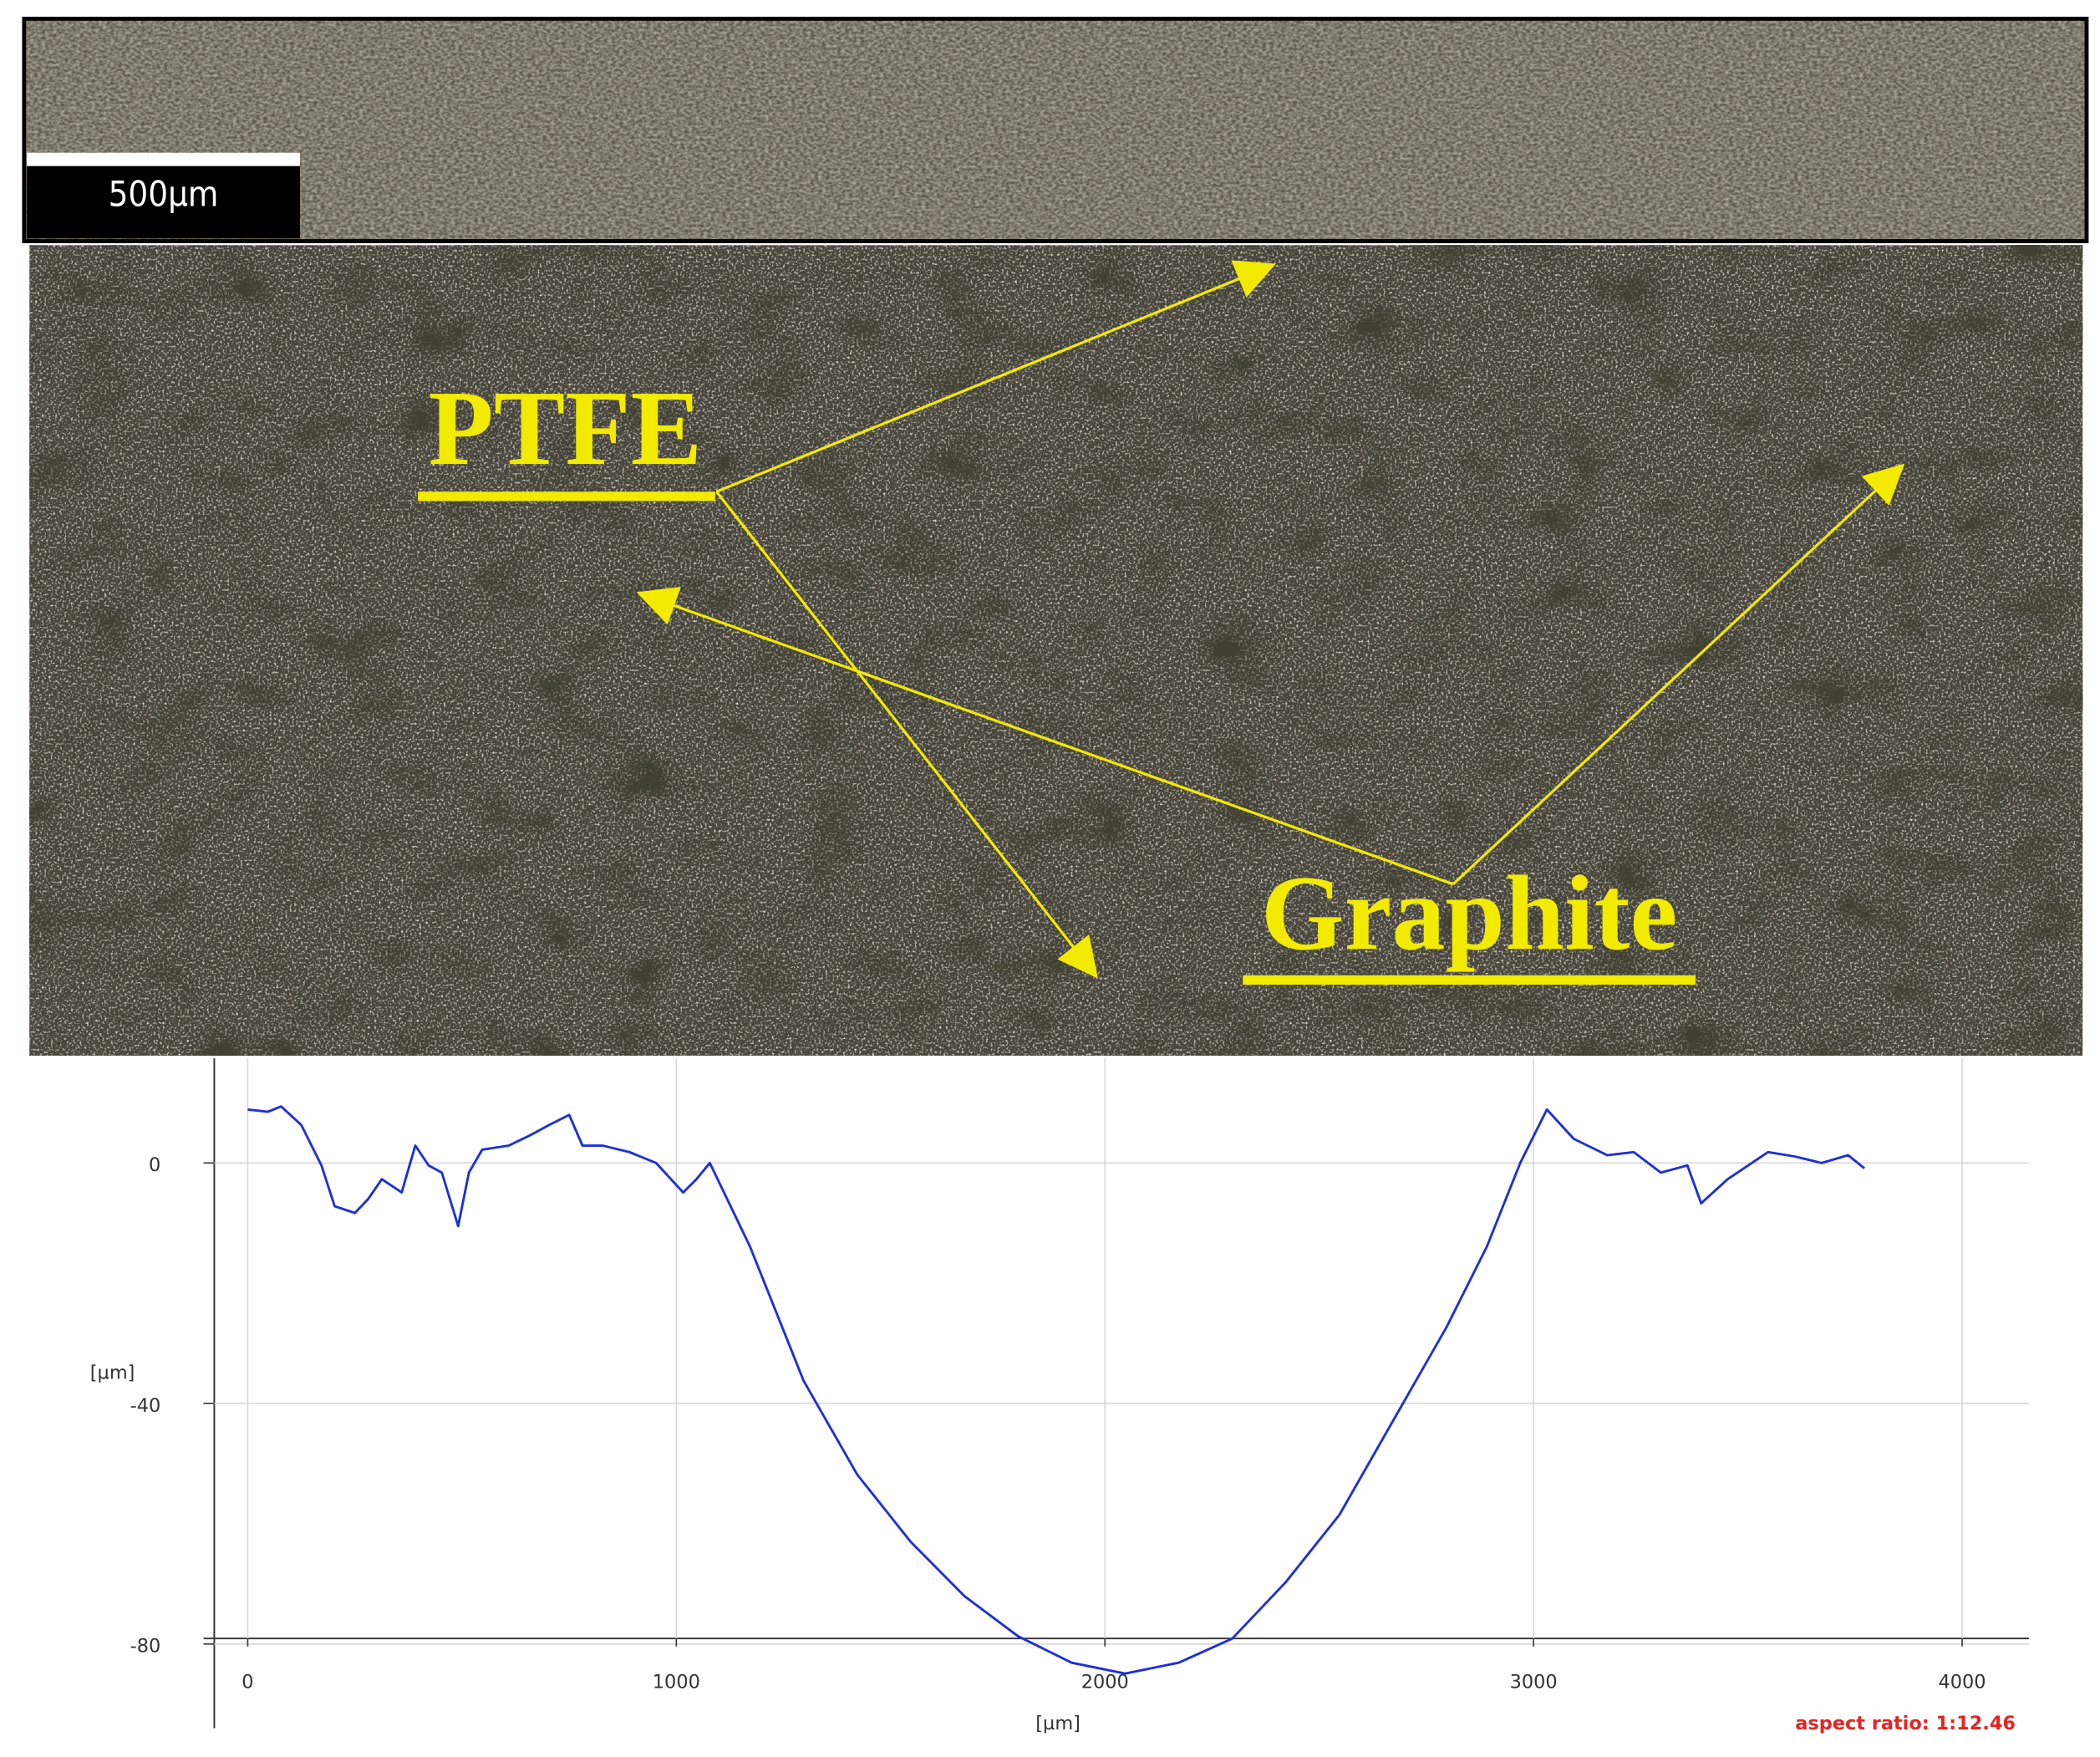  What do you see at coordinates (677, 1682) in the screenshot?
I see `x-tick-label: 1000` at bounding box center [677, 1682].